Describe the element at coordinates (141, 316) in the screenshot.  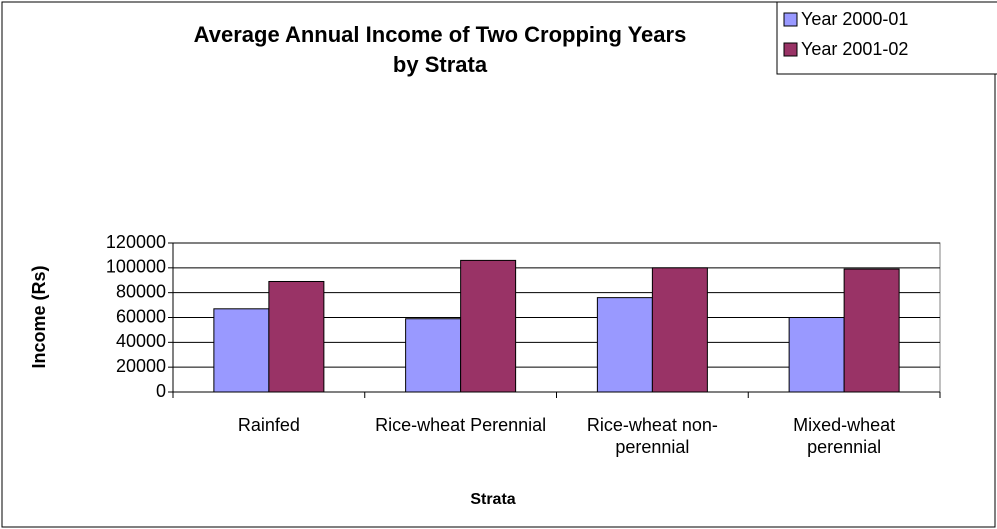
I see `y-tick-label: 60000` at that location.